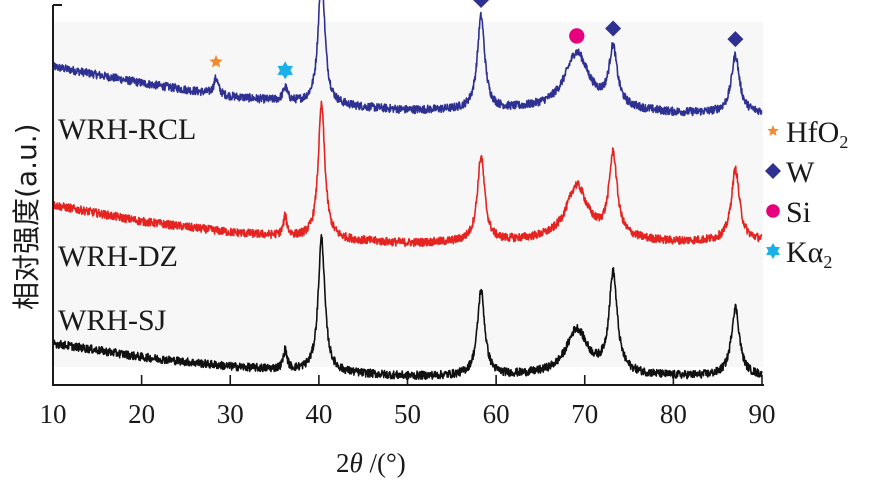  I want to click on annotation-layer, so click(476, 40).